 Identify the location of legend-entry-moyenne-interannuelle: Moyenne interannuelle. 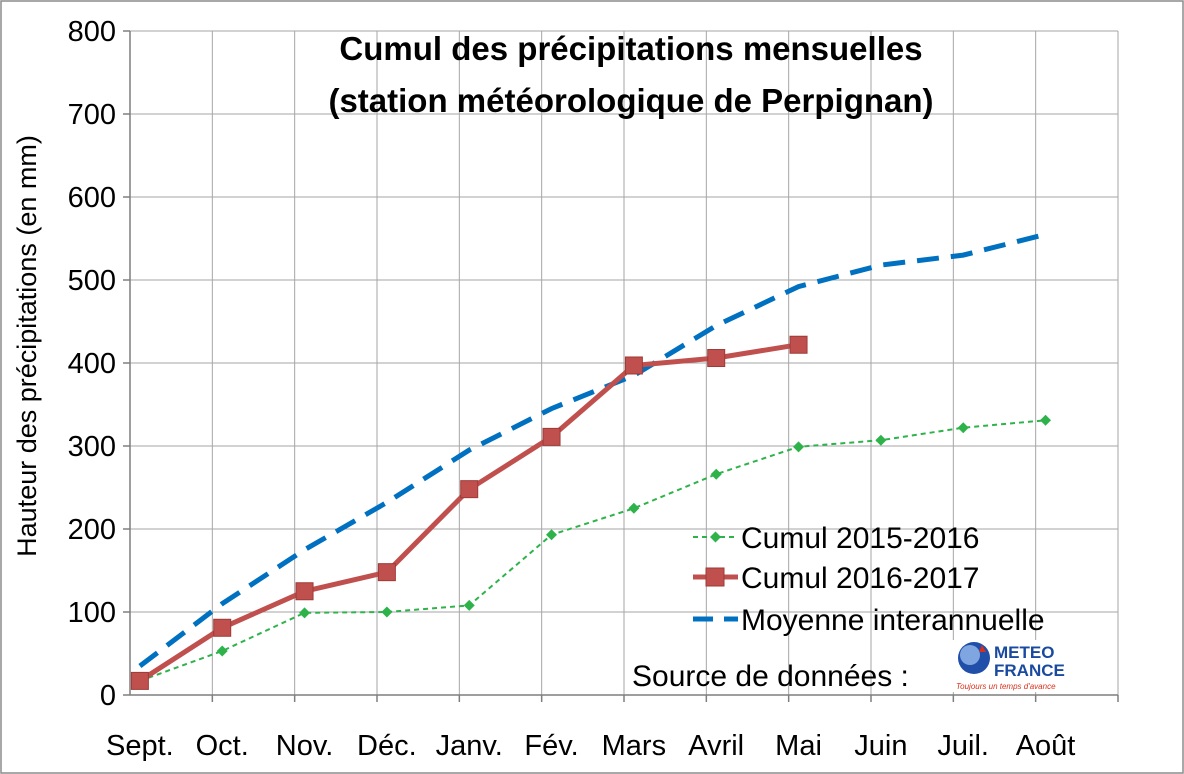
(869, 620).